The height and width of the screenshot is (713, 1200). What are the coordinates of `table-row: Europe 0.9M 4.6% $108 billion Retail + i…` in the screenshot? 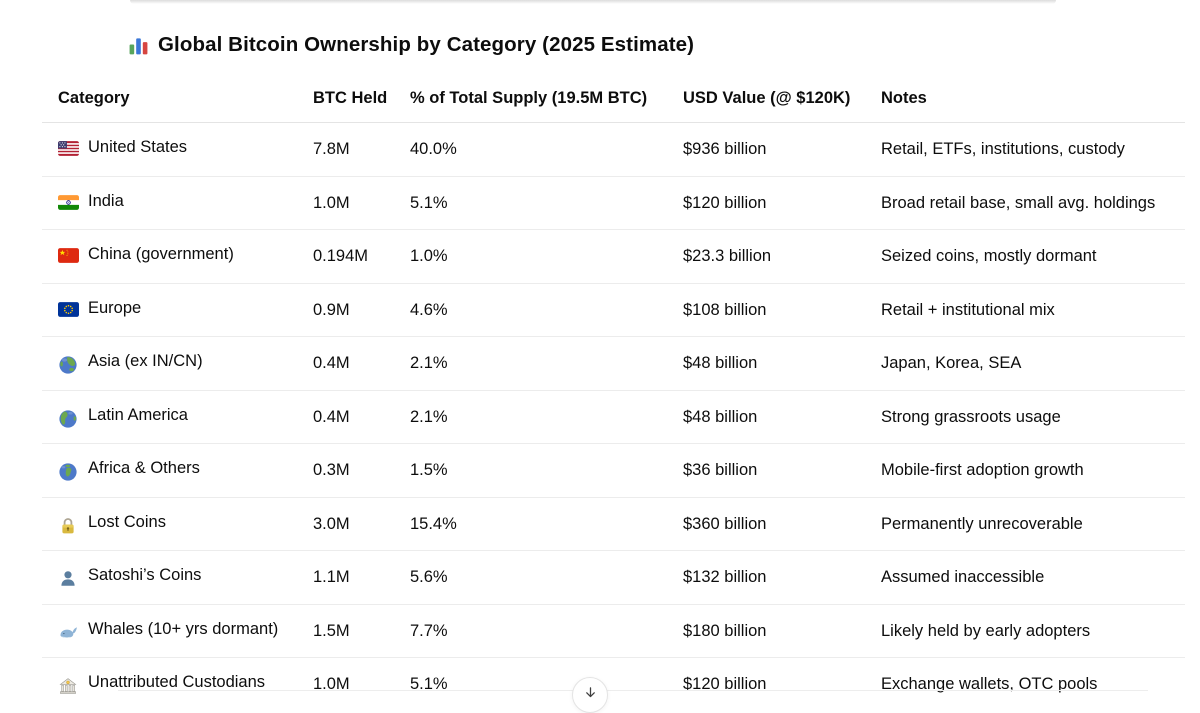 It's located at (613, 310).